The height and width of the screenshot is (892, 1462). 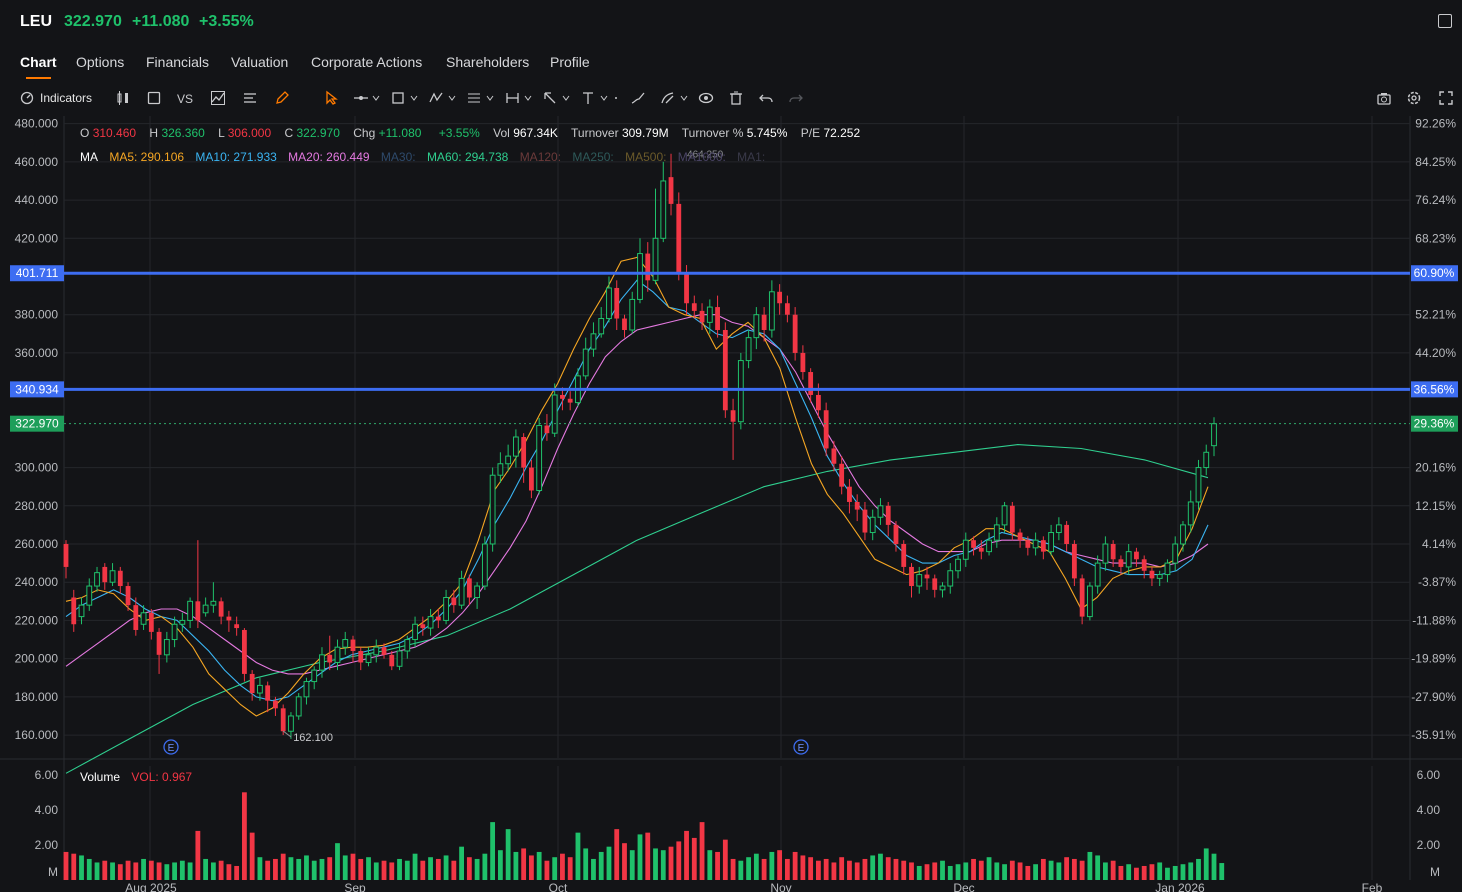 I want to click on eye-icon, so click(x=706, y=98).